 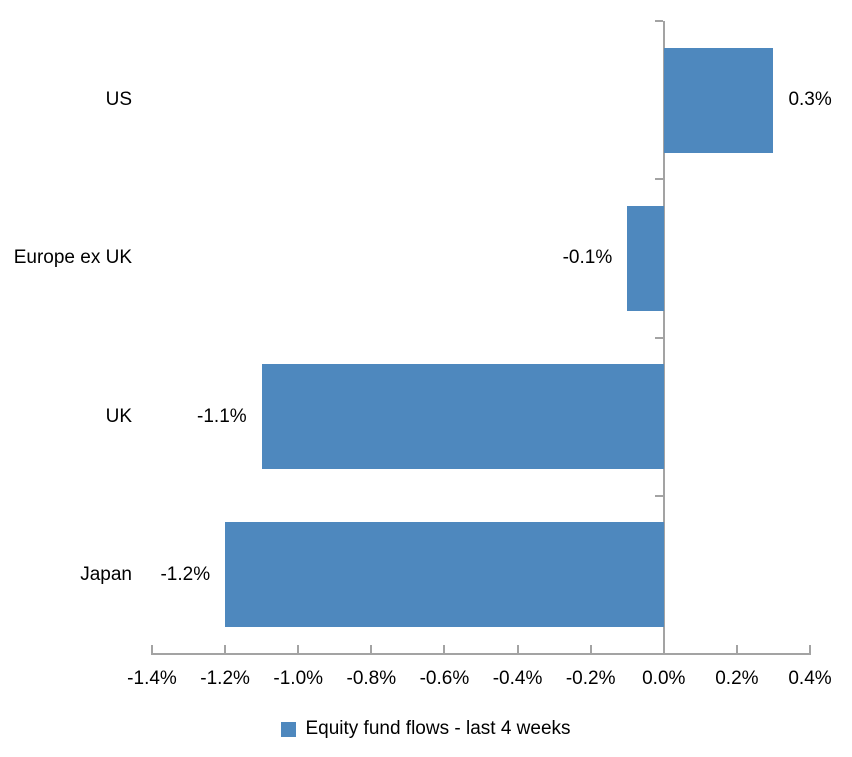 I want to click on x-axis-tick-label: -1.2%, so click(x=225, y=678).